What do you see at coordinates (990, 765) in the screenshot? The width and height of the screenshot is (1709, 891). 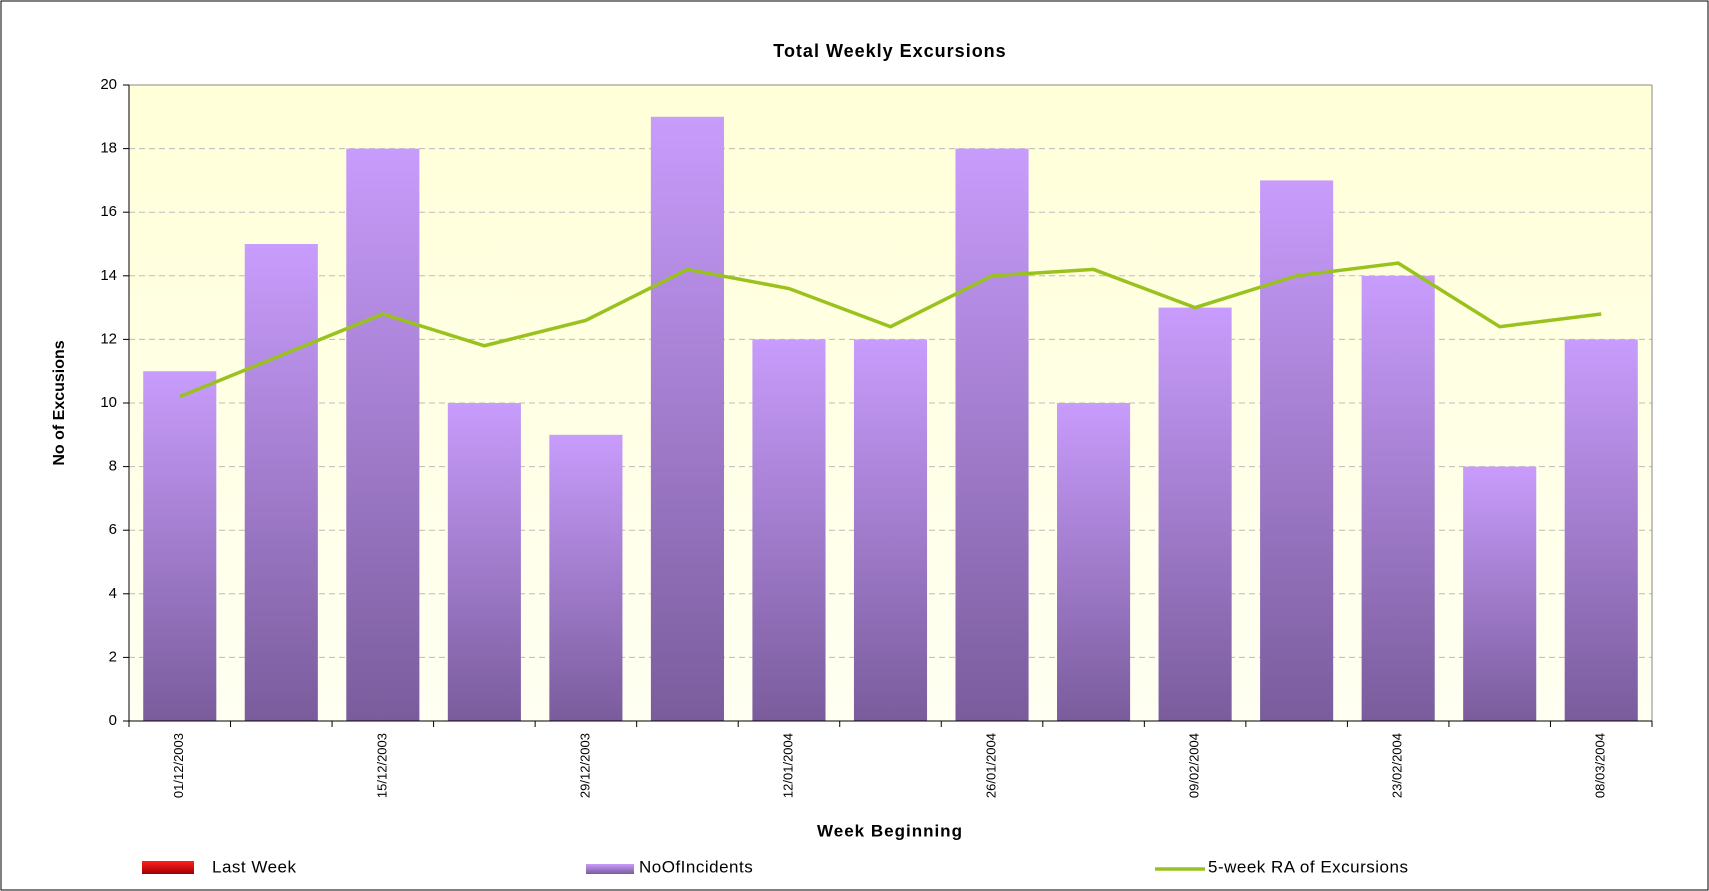 I see `x-tick-label: 26/01/2004` at bounding box center [990, 765].